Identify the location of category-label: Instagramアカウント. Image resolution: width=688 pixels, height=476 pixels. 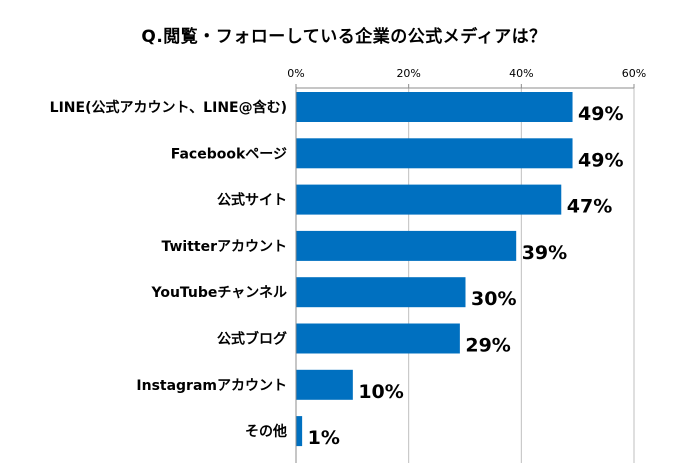
(211, 386).